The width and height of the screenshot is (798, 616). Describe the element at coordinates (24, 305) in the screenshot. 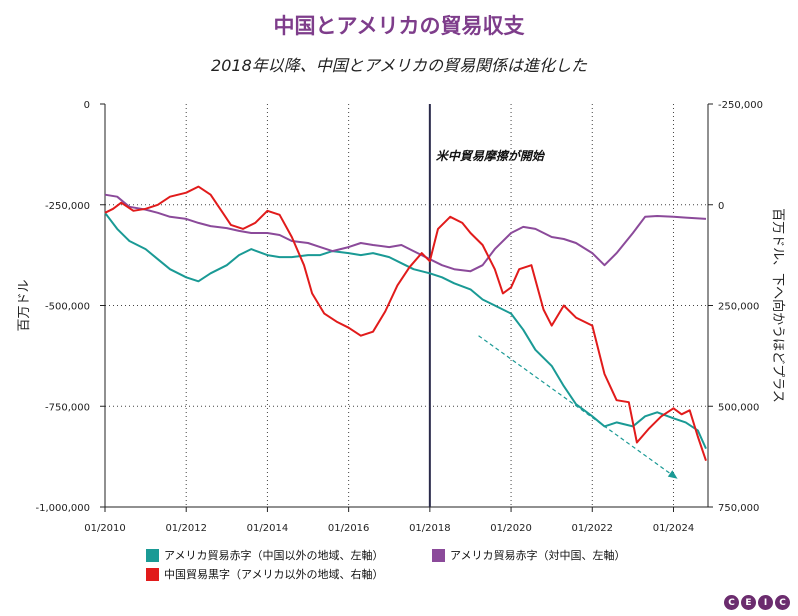

I see `left-axis-title: 百万ドル` at that location.